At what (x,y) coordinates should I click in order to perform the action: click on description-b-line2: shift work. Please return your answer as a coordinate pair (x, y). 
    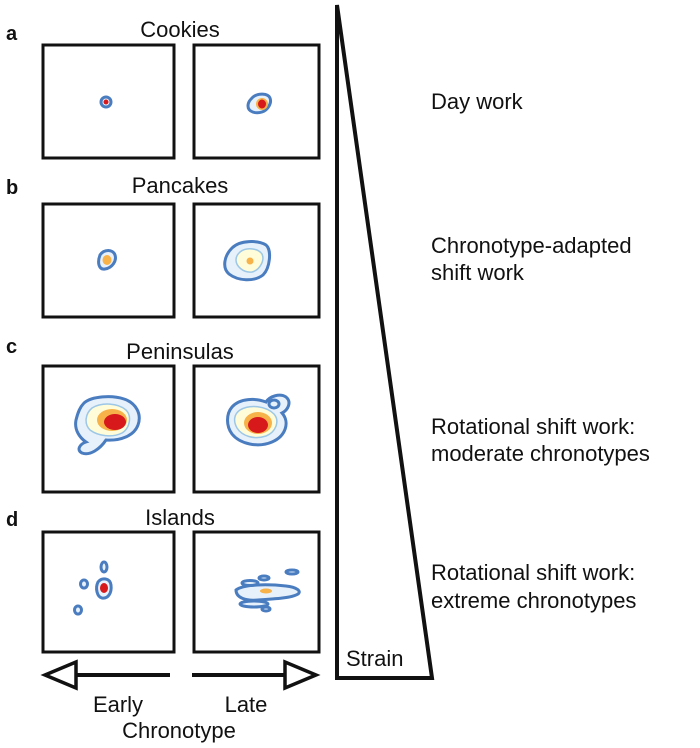
    Looking at the image, I should click on (478, 272).